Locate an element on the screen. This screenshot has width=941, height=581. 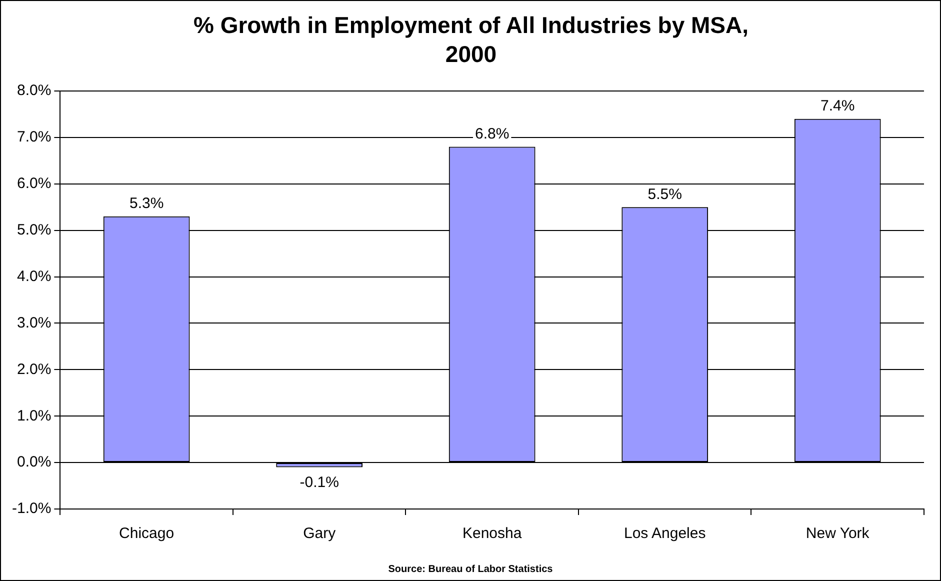
x-tick-label: Chicago is located at coordinates (146, 533).